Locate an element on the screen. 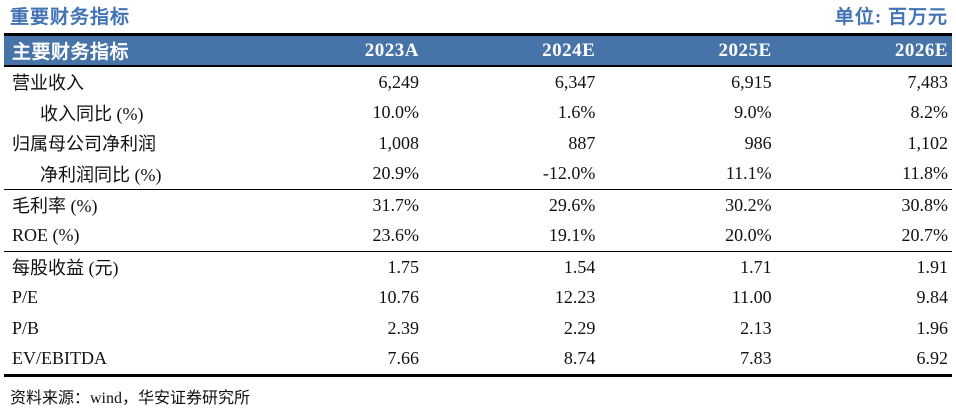  value-cell: 19.1% is located at coordinates (511, 236).